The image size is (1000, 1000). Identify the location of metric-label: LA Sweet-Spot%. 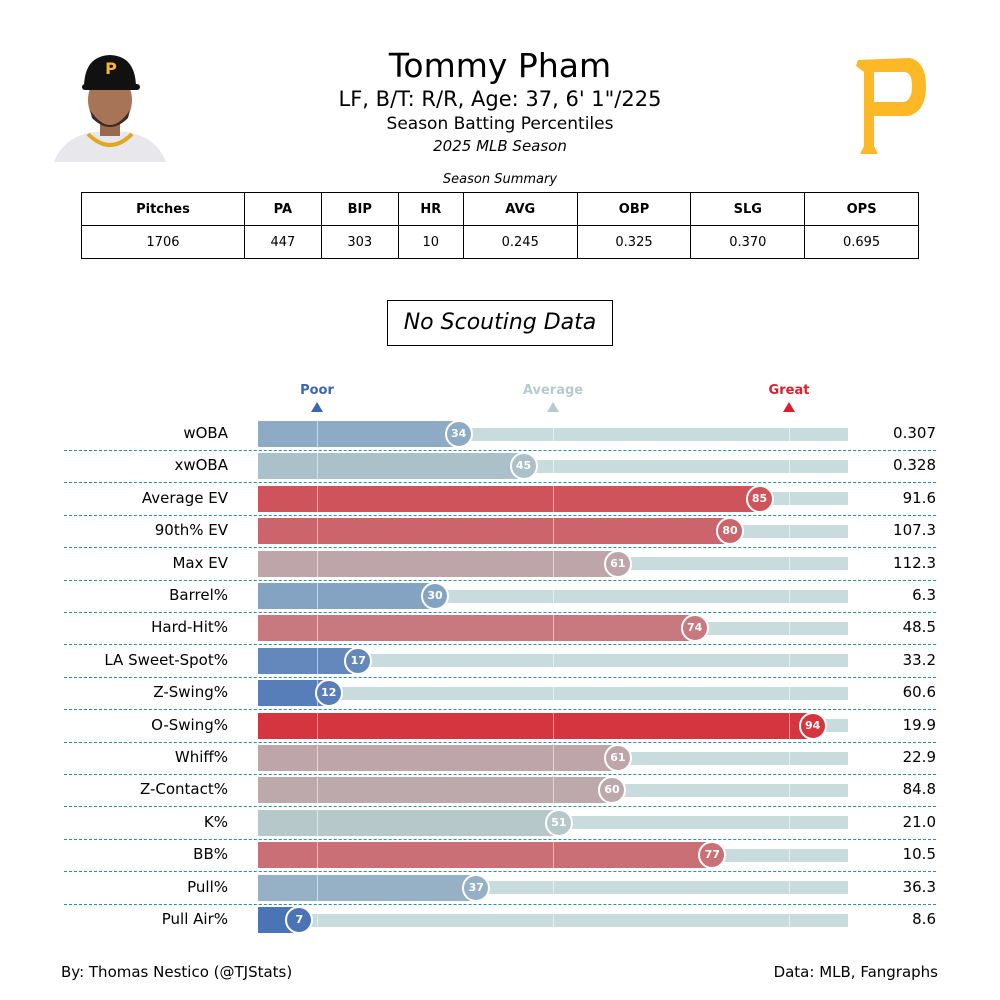
(166, 659).